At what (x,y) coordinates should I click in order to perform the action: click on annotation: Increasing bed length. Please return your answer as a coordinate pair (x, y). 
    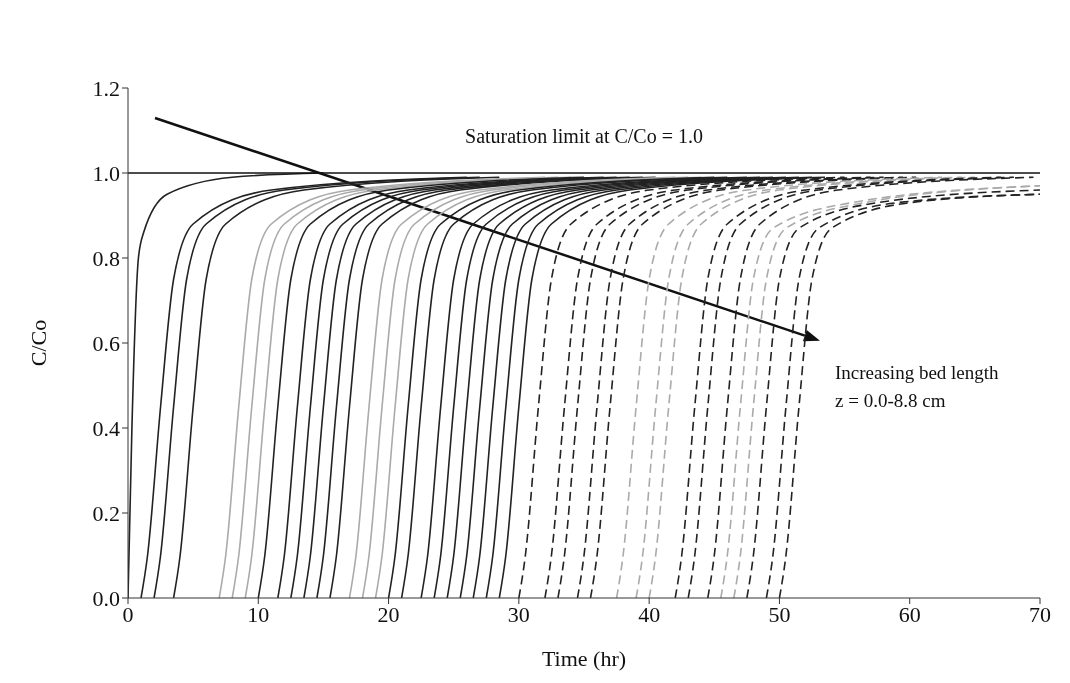
    Looking at the image, I should click on (917, 372).